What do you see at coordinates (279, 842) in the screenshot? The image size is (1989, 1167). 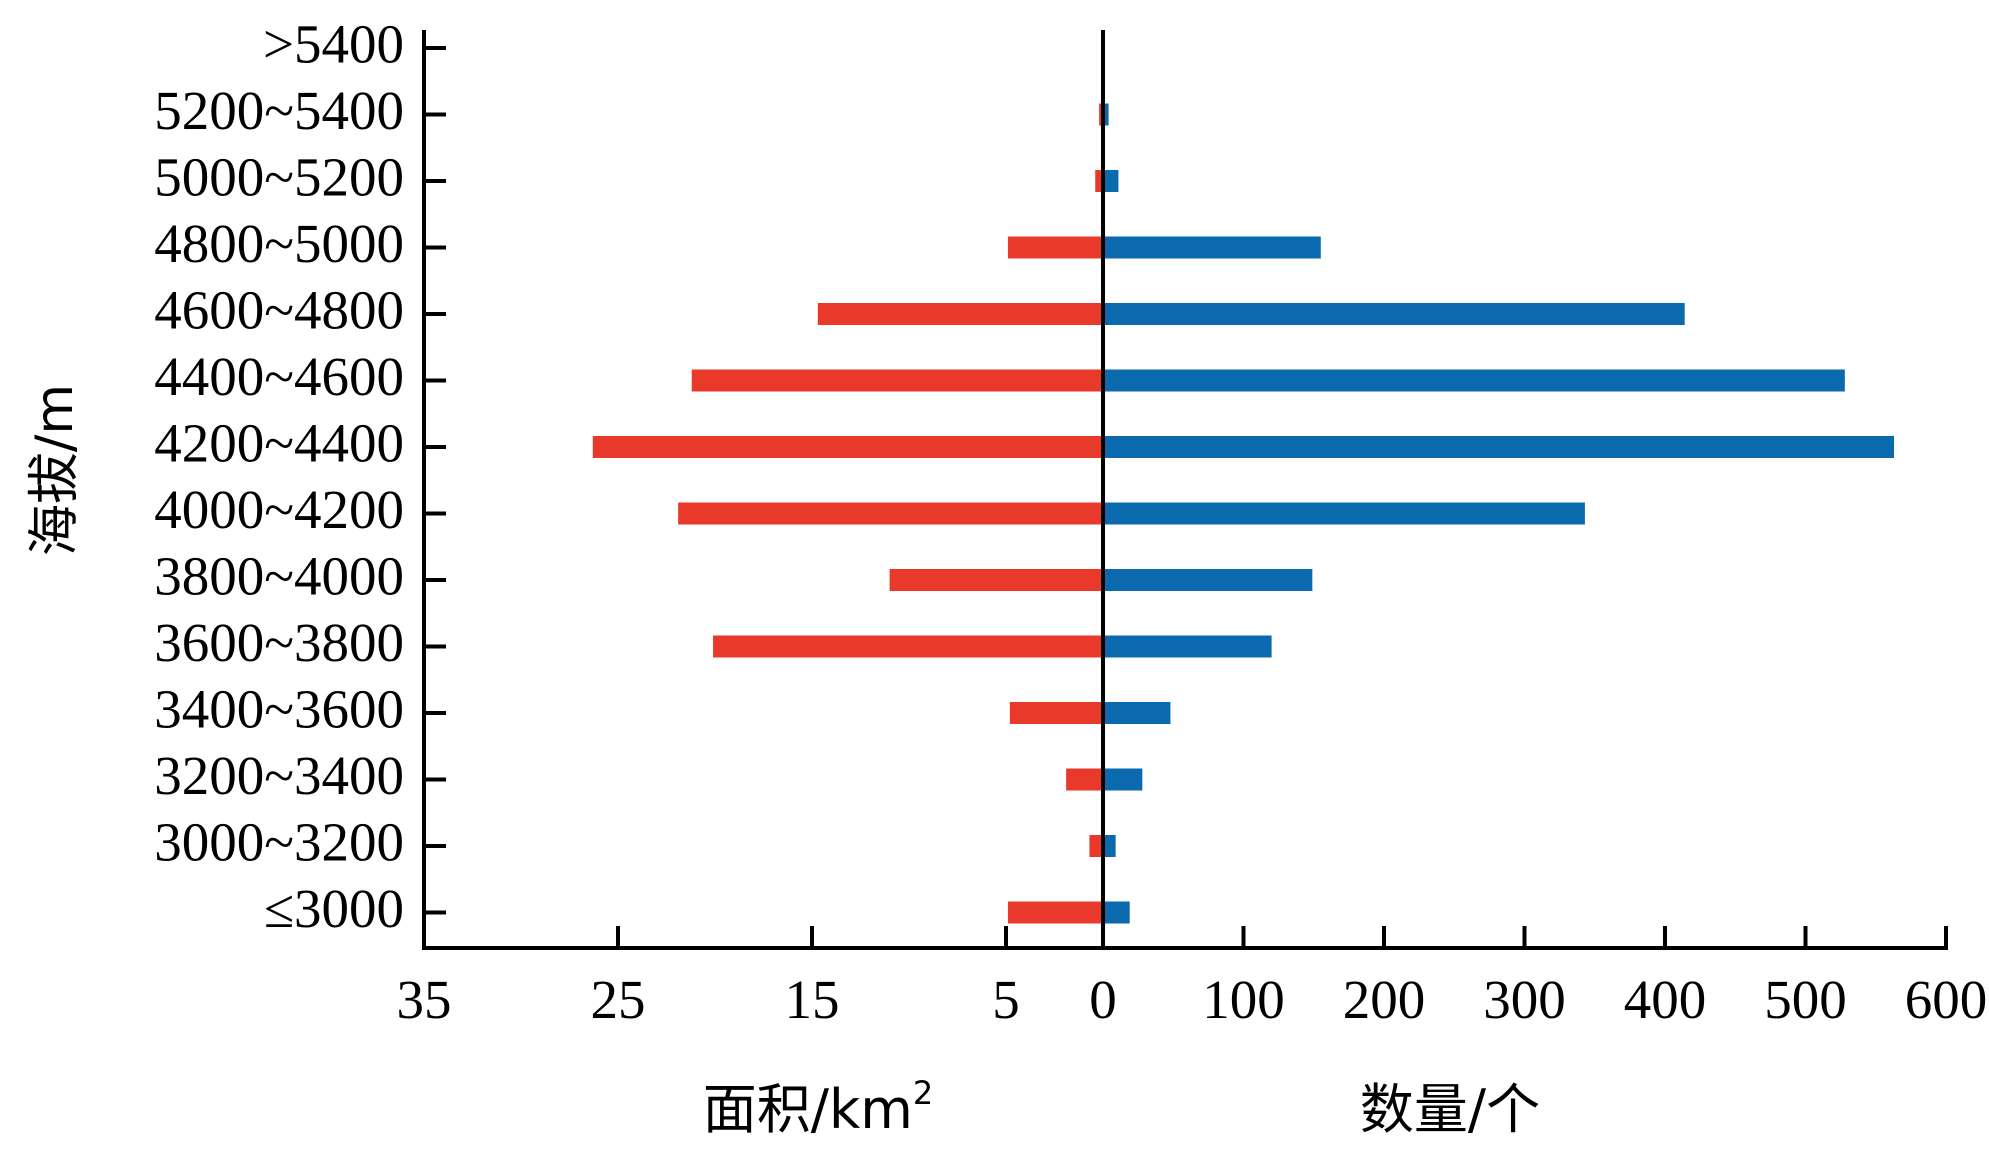 I see `y-tick-label: 3000~3200` at bounding box center [279, 842].